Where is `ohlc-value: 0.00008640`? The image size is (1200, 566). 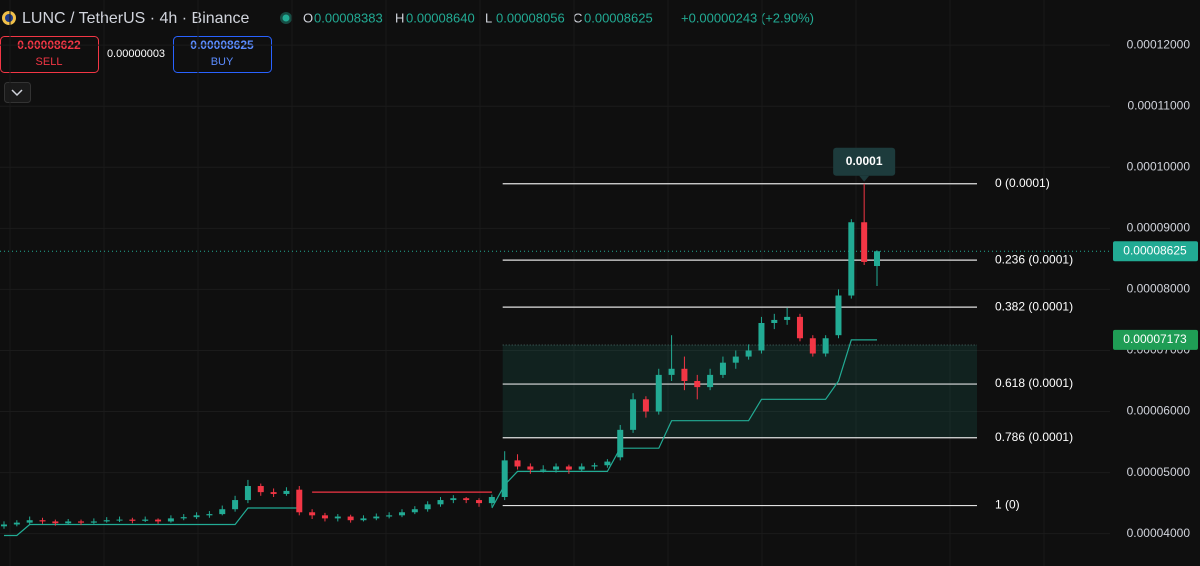 ohlc-value: 0.00008640 is located at coordinates (440, 17).